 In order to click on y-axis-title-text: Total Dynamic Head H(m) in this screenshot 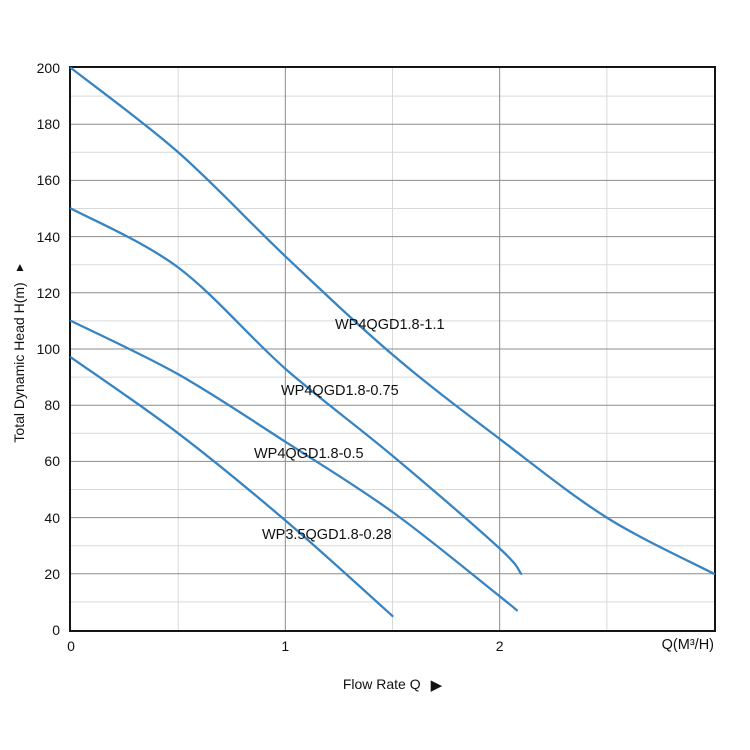, I will do `click(19, 362)`.